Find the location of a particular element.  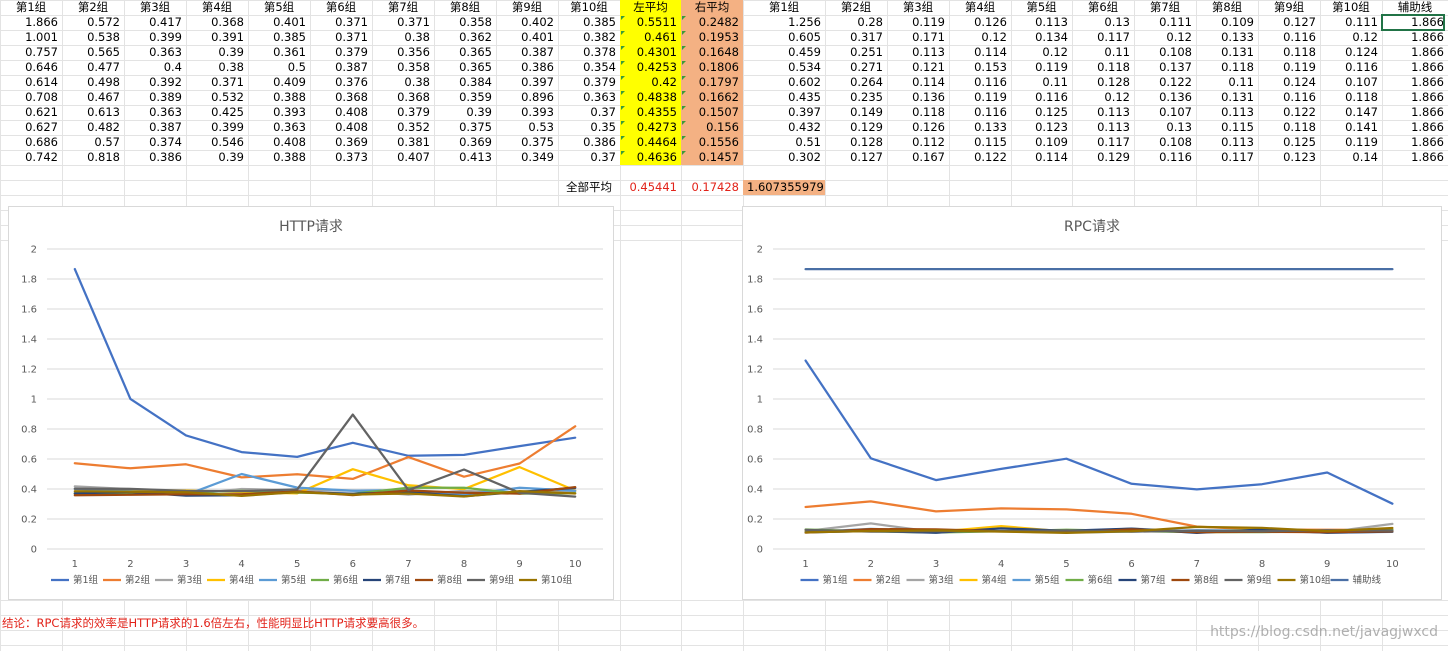

data-cell: 0.818 is located at coordinates (103, 157).